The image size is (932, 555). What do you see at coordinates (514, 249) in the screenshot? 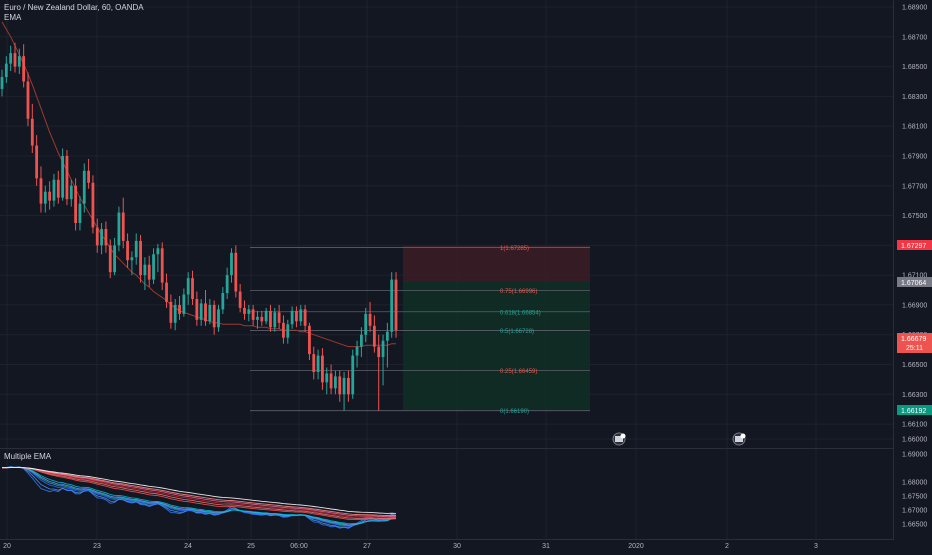
I see `fib-level-label: 1(1.67285)` at bounding box center [514, 249].